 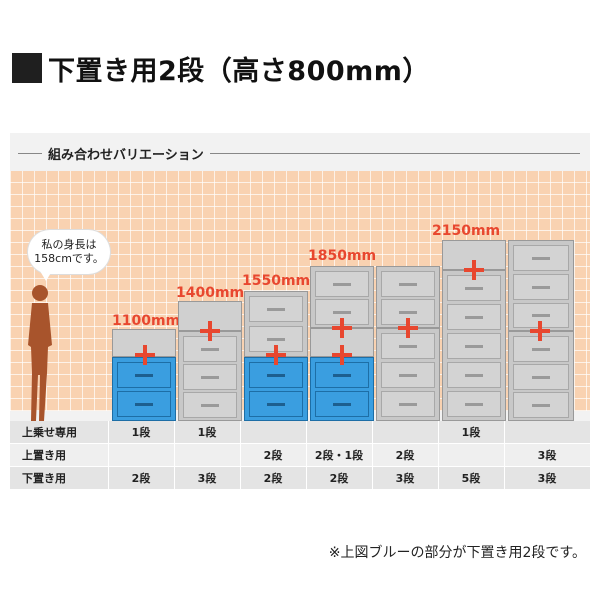 I want to click on stack-1-base-cabinet, so click(x=144, y=389).